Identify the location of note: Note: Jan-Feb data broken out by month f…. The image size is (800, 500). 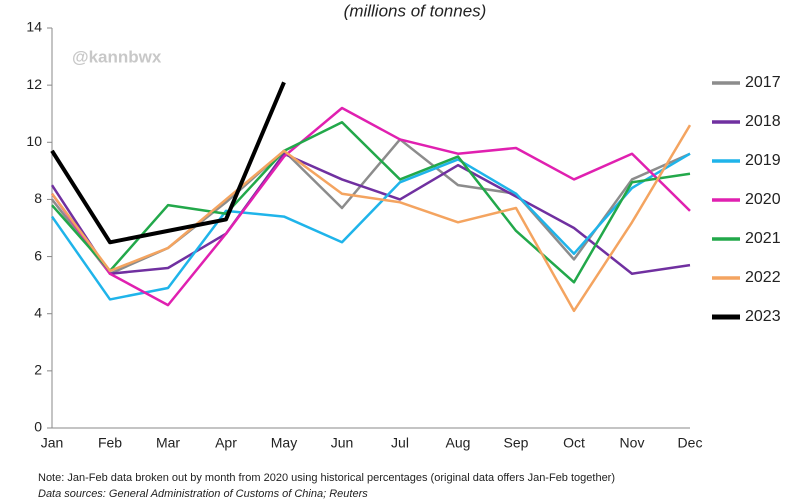
(326, 478).